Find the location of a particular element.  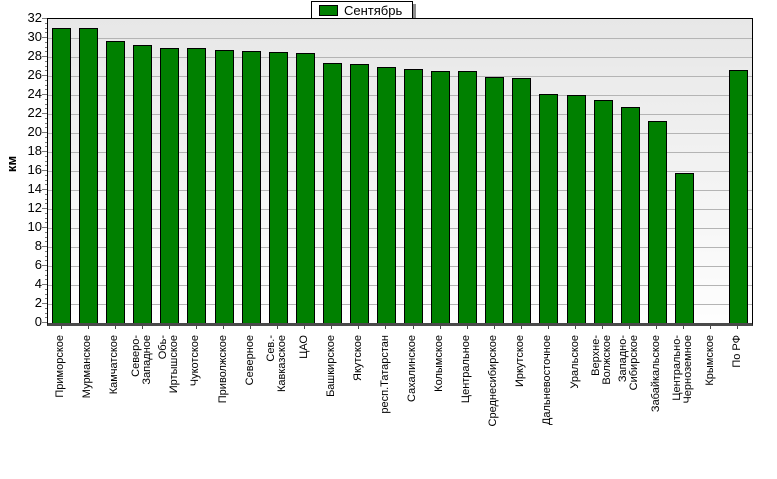

x-category-label: Среднесибирское is located at coordinates (493, 381).